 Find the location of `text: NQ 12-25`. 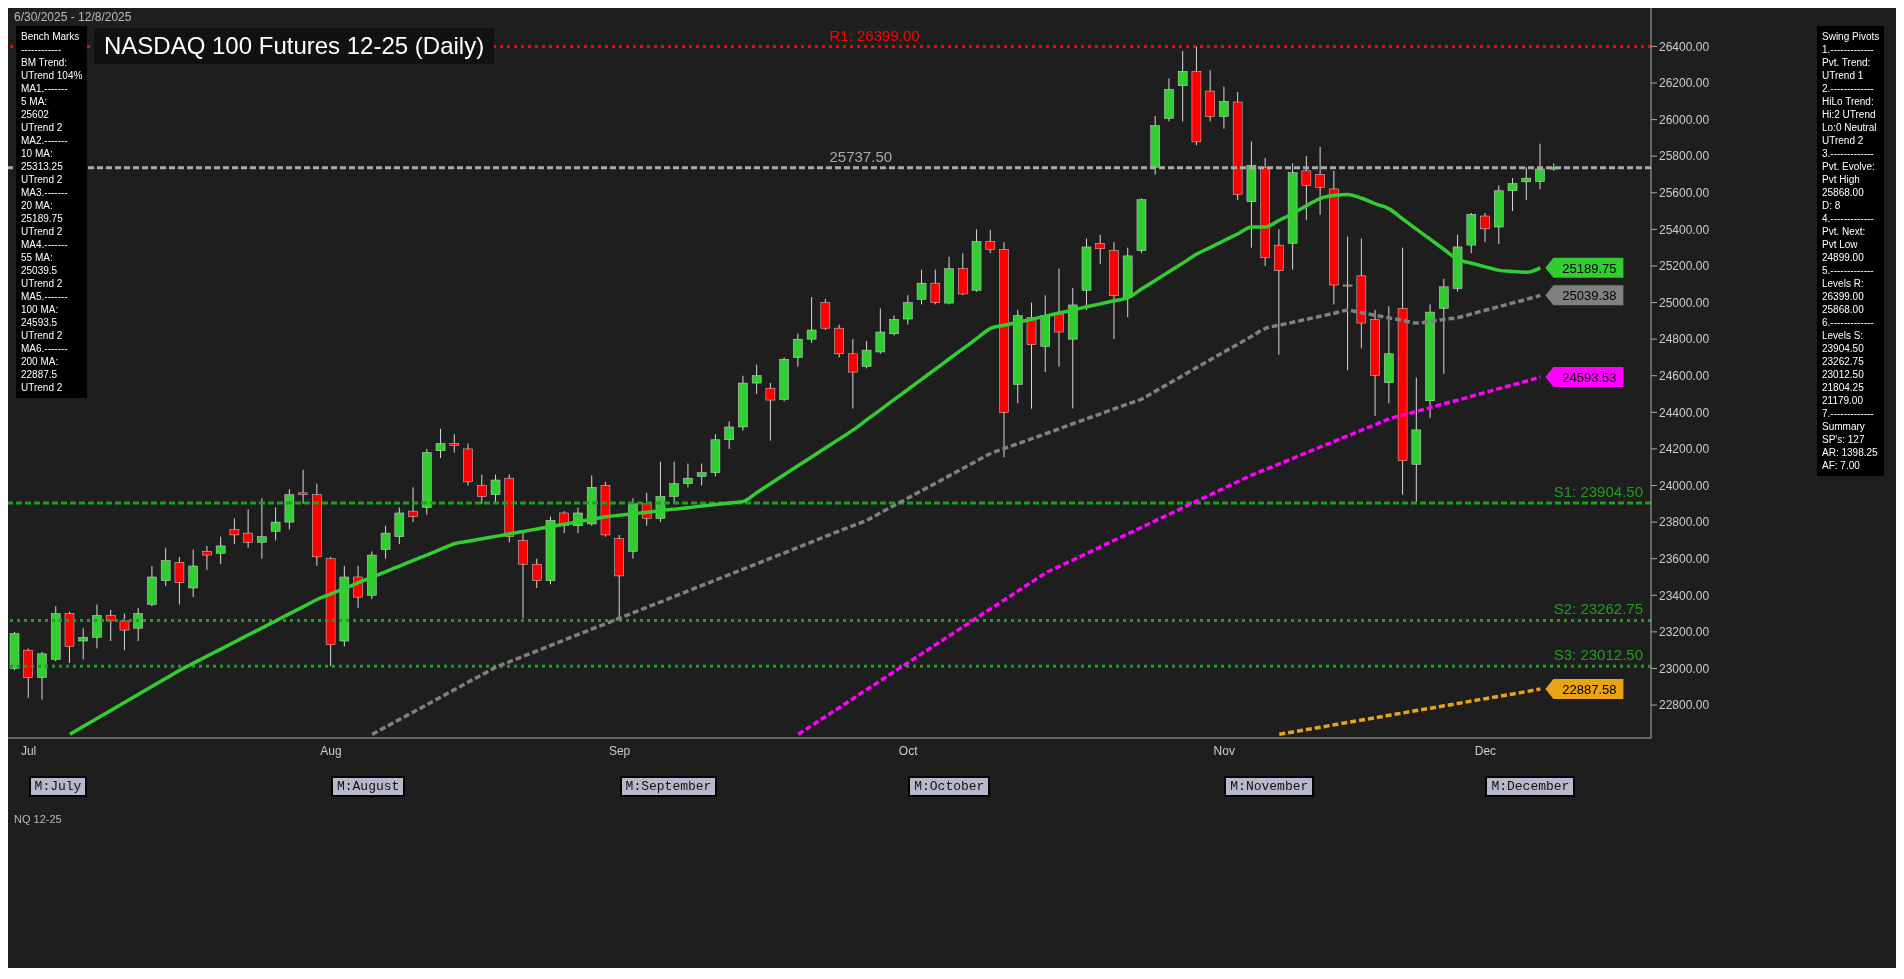

text: NQ 12-25 is located at coordinates (38, 819).